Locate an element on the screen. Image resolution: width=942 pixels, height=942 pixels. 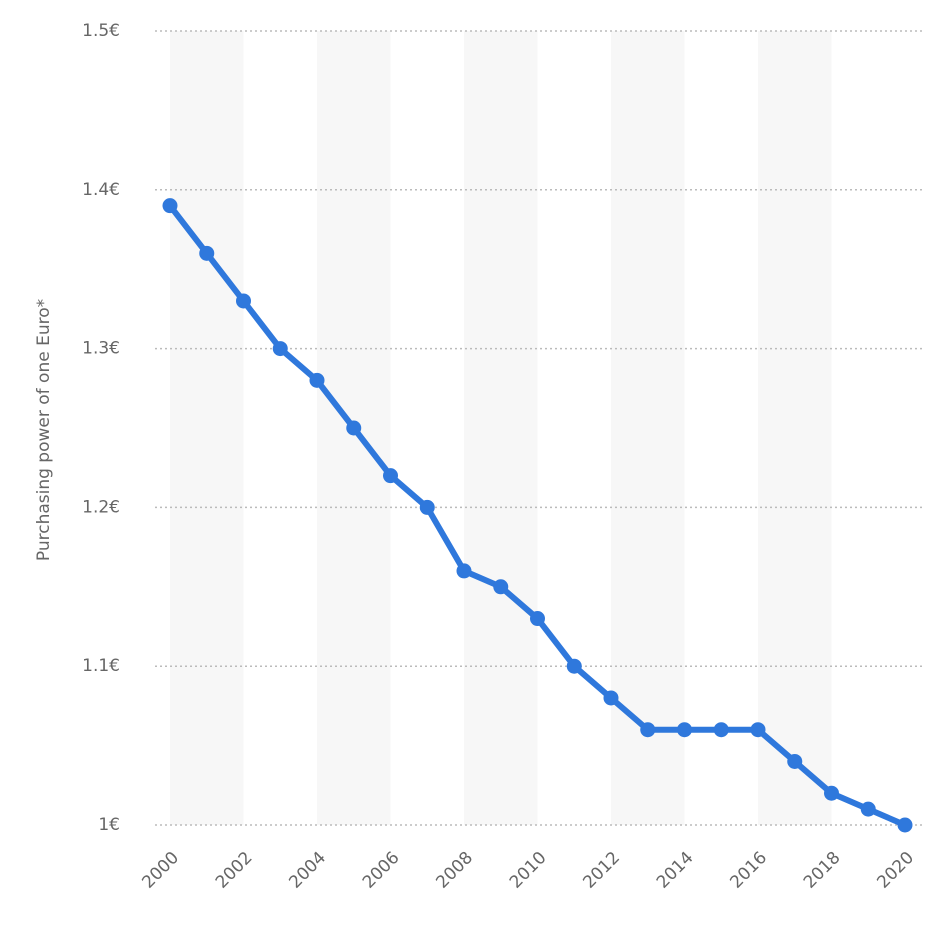
y-tick-label: 1.1€ is located at coordinates (101, 666).